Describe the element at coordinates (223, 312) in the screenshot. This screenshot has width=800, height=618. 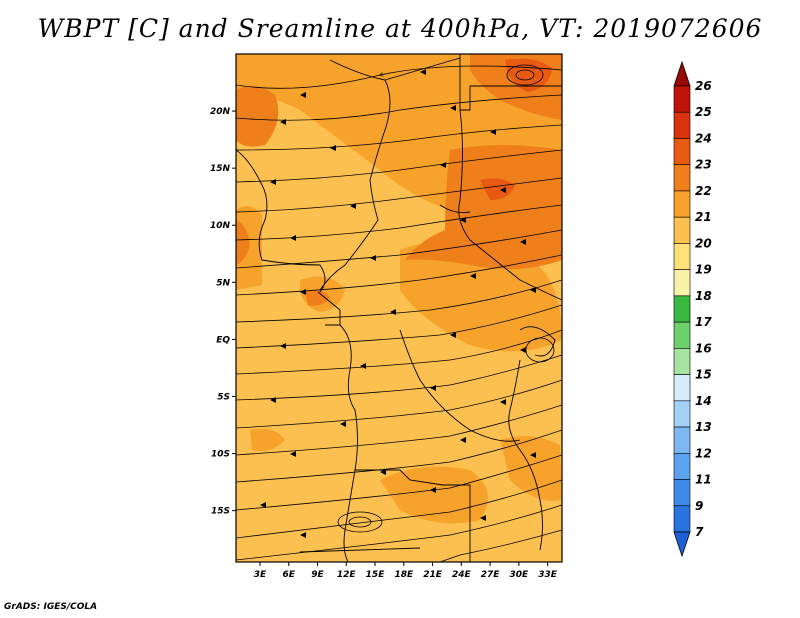
I see `y-axis: 20N 15N 10N 5N EQ 5S 10S 15S` at that location.